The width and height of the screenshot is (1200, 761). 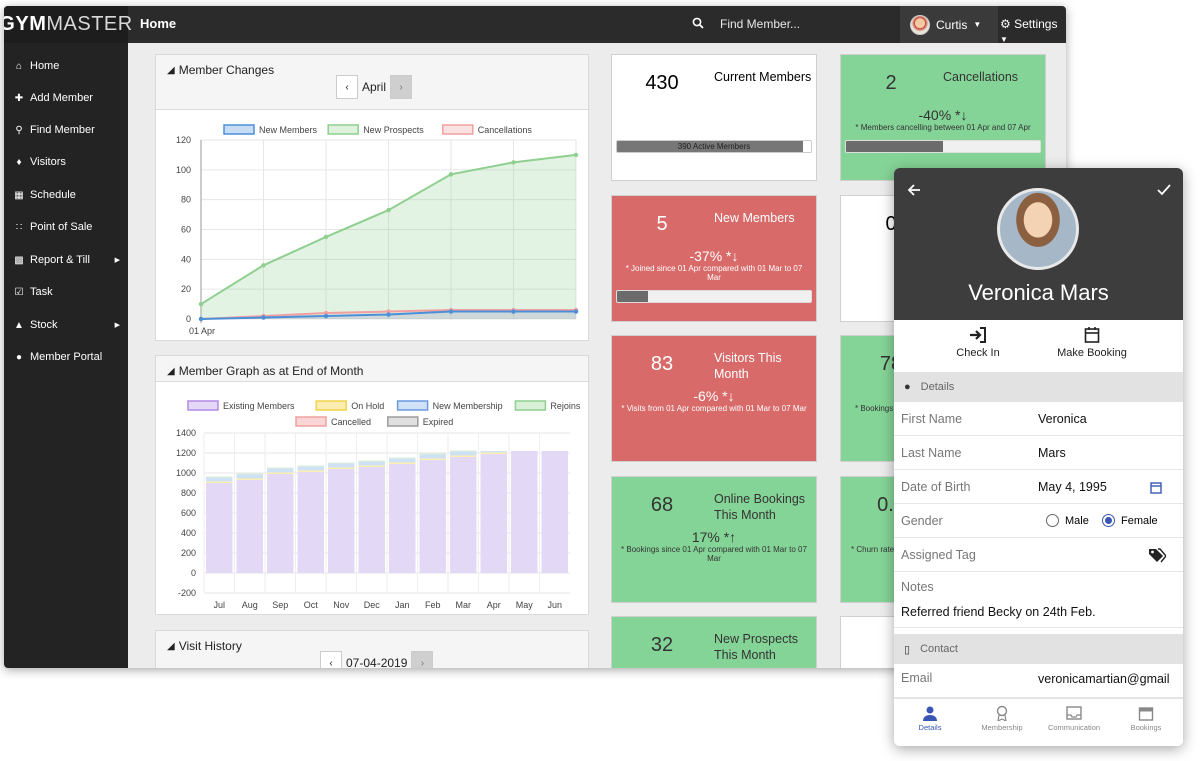 What do you see at coordinates (422, 659) in the screenshot?
I see `next-date-button: ›` at bounding box center [422, 659].